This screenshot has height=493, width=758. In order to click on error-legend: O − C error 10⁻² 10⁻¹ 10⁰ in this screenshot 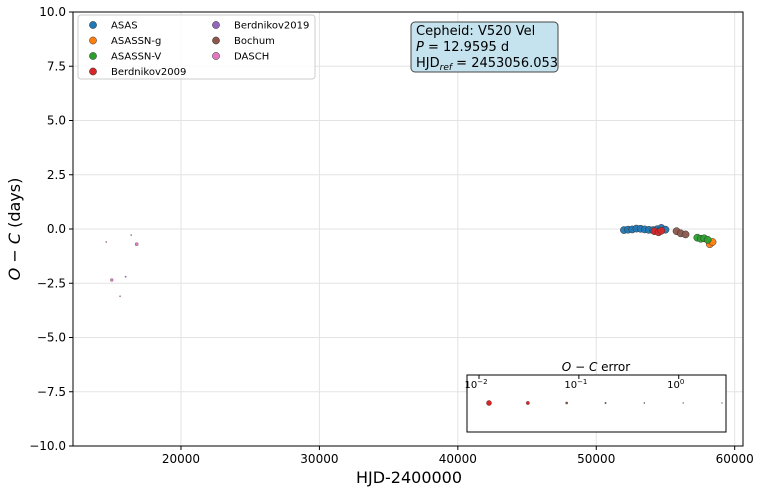, I will do `click(595, 396)`.